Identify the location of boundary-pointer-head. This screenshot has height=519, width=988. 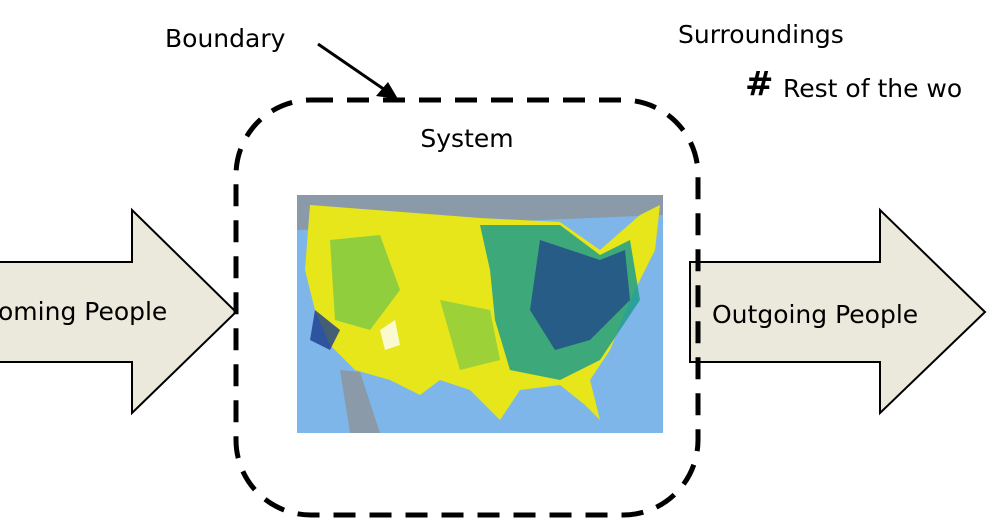
(387, 90).